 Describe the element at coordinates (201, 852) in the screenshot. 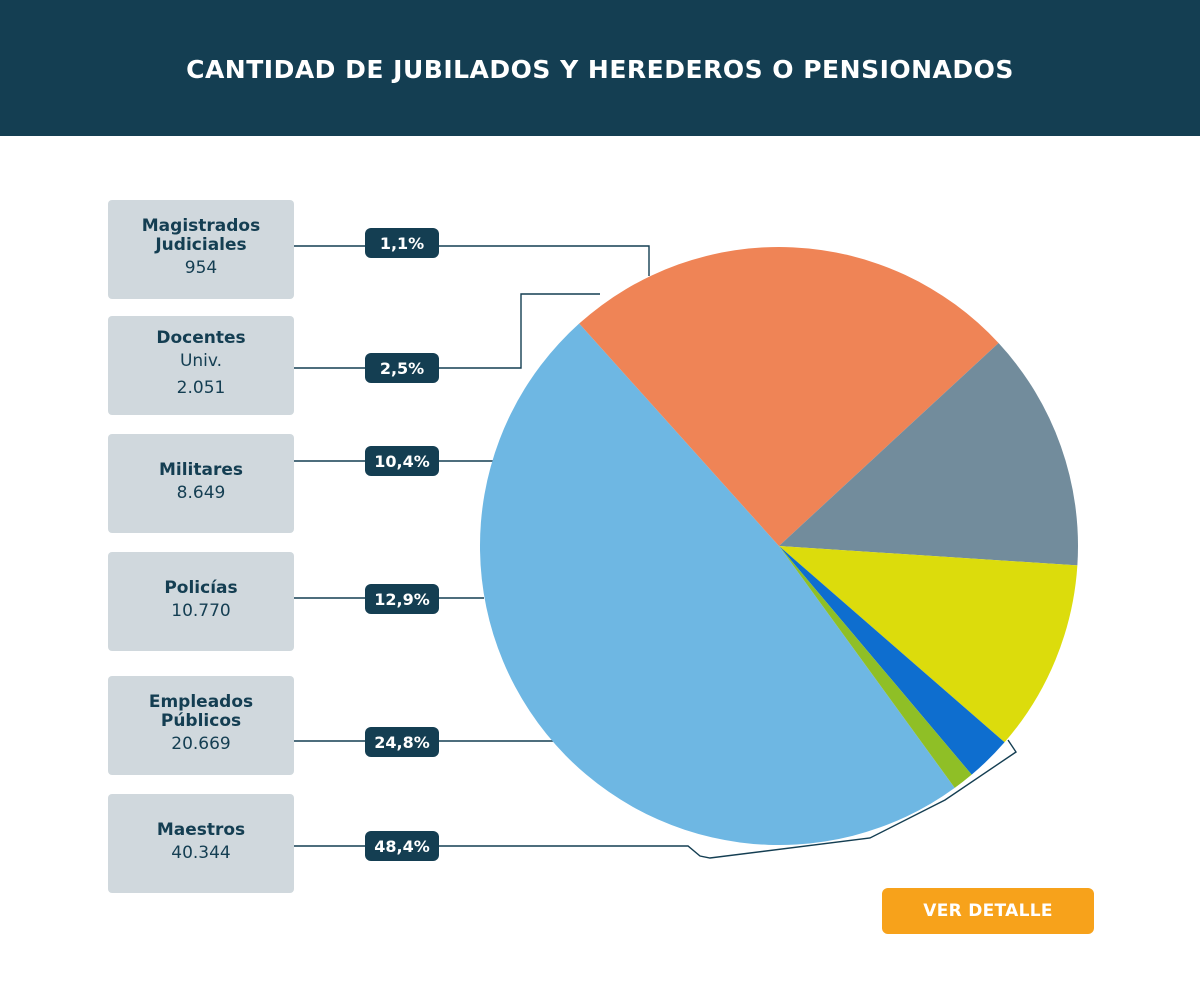

I see `label-value: 40.344` at that location.